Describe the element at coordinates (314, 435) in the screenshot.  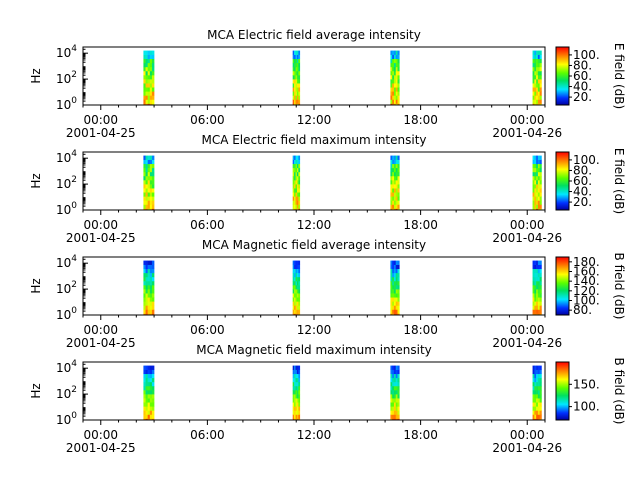
I see `x-tick-label: 12:00` at that location.